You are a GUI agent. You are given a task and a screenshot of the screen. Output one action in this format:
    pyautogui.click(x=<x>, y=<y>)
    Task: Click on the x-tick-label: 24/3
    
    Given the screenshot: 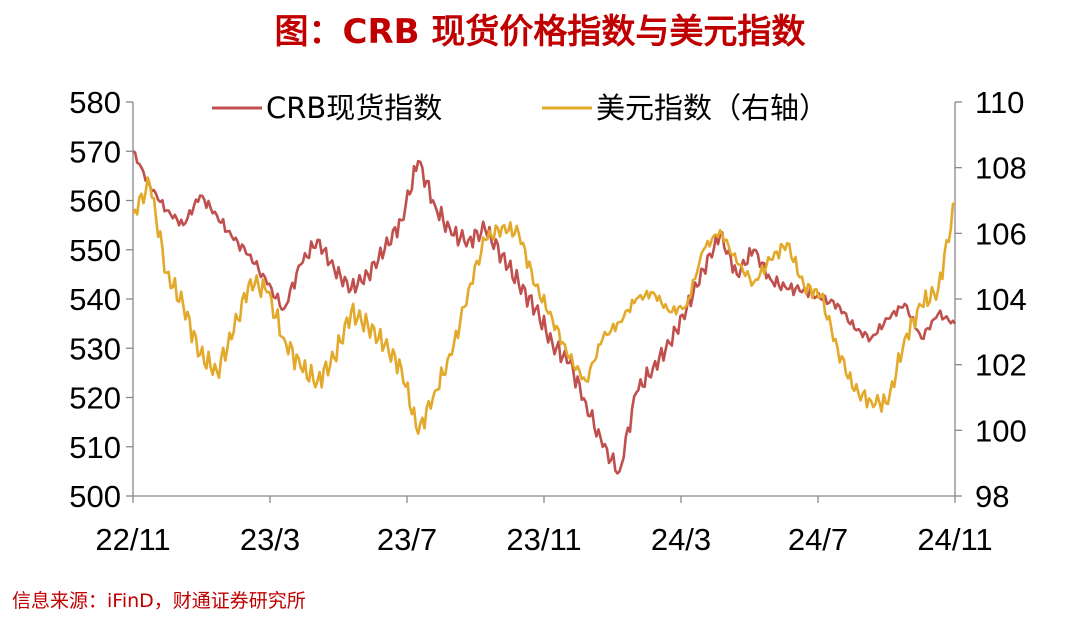 What is the action you would take?
    pyautogui.click(x=681, y=539)
    